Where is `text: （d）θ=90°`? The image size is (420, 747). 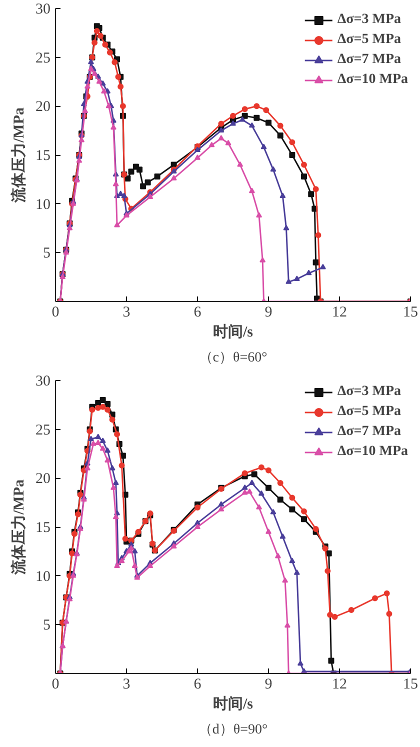 text: （d）θ=90° is located at coordinates (233, 730).